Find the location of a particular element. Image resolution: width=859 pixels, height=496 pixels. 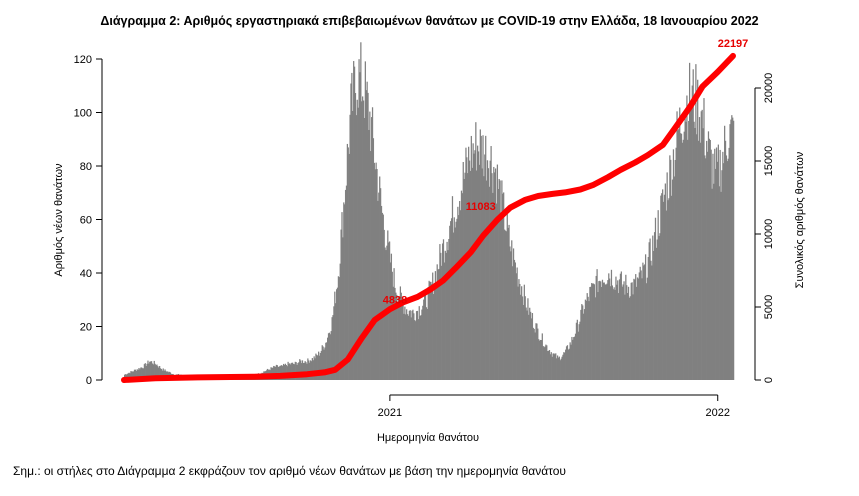

y2-tick-label: 20000 is located at coordinates (769, 88).